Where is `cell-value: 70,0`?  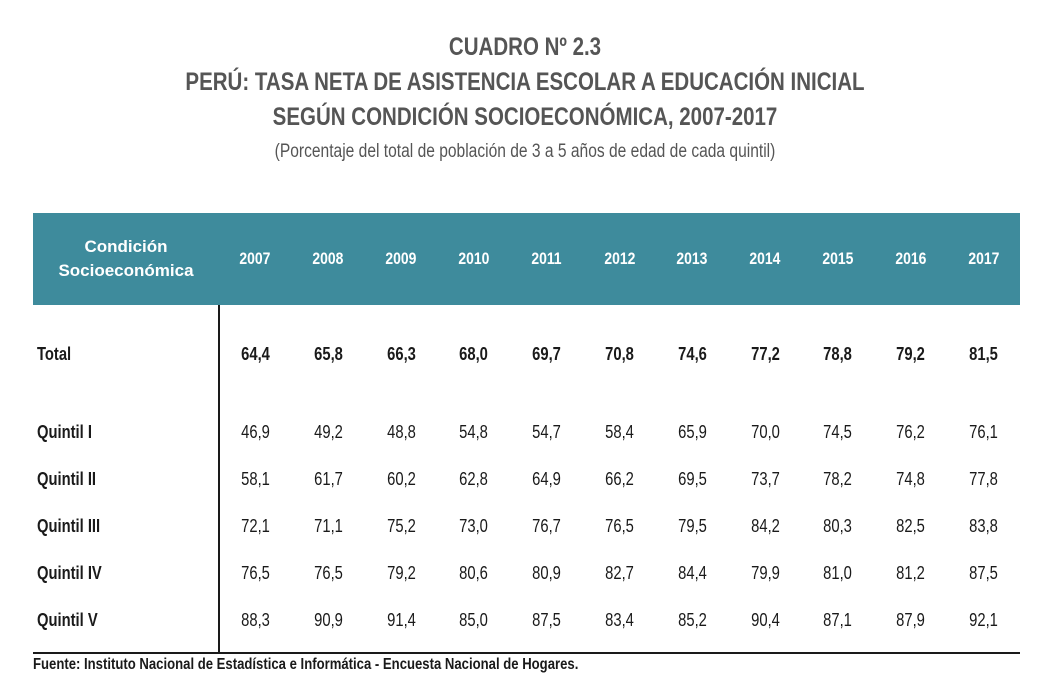
cell-value: 70,0 is located at coordinates (765, 432).